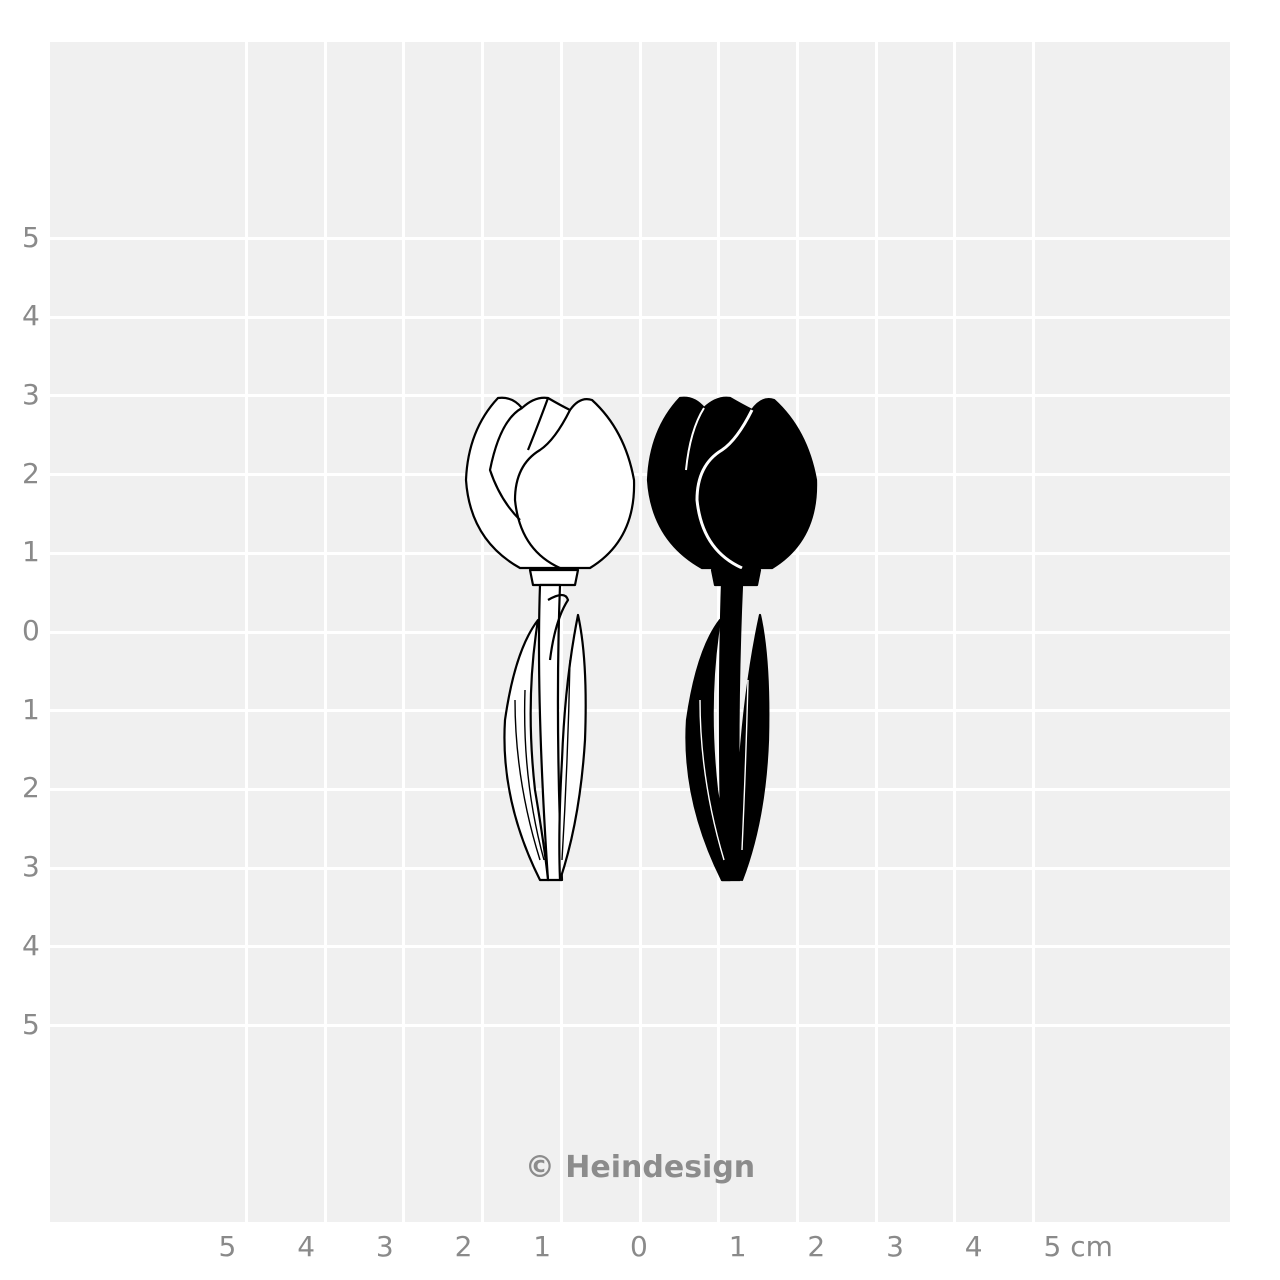 The height and width of the screenshot is (1280, 1280). I want to click on tulip-outline, so click(550, 639).